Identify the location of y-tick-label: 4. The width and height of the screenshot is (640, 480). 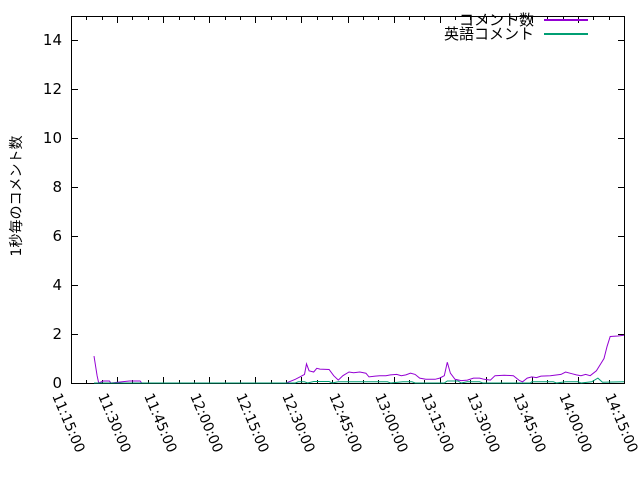
(57, 285).